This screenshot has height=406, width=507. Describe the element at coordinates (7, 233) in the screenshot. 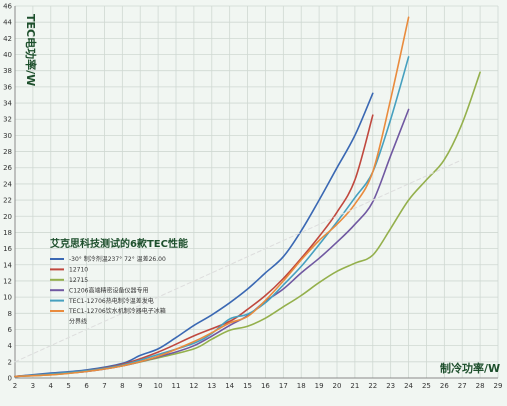

I see `y-tick-label: 18` at that location.